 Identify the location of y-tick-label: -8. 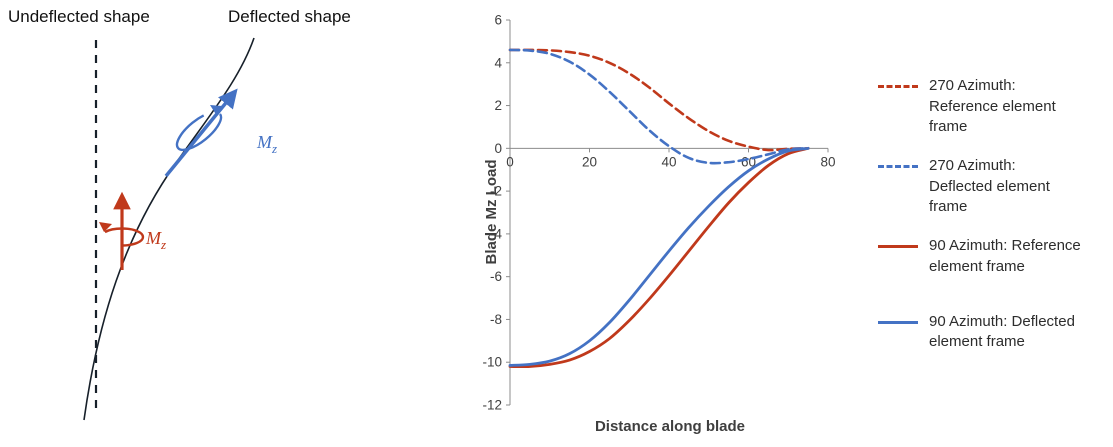
(496, 319).